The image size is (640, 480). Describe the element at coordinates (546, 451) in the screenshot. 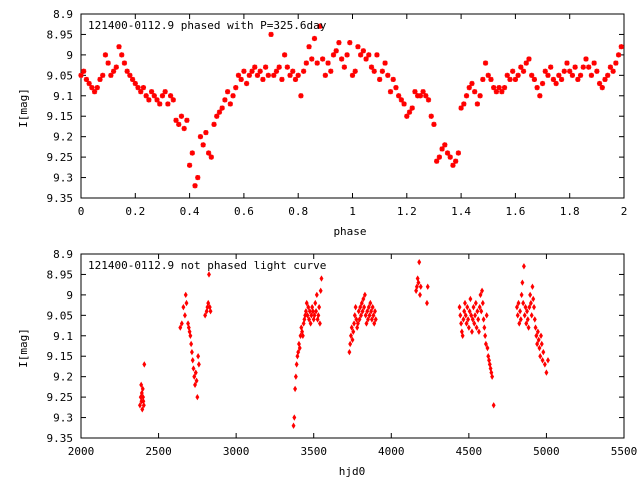

I see `x-tick-label: 5000` at that location.